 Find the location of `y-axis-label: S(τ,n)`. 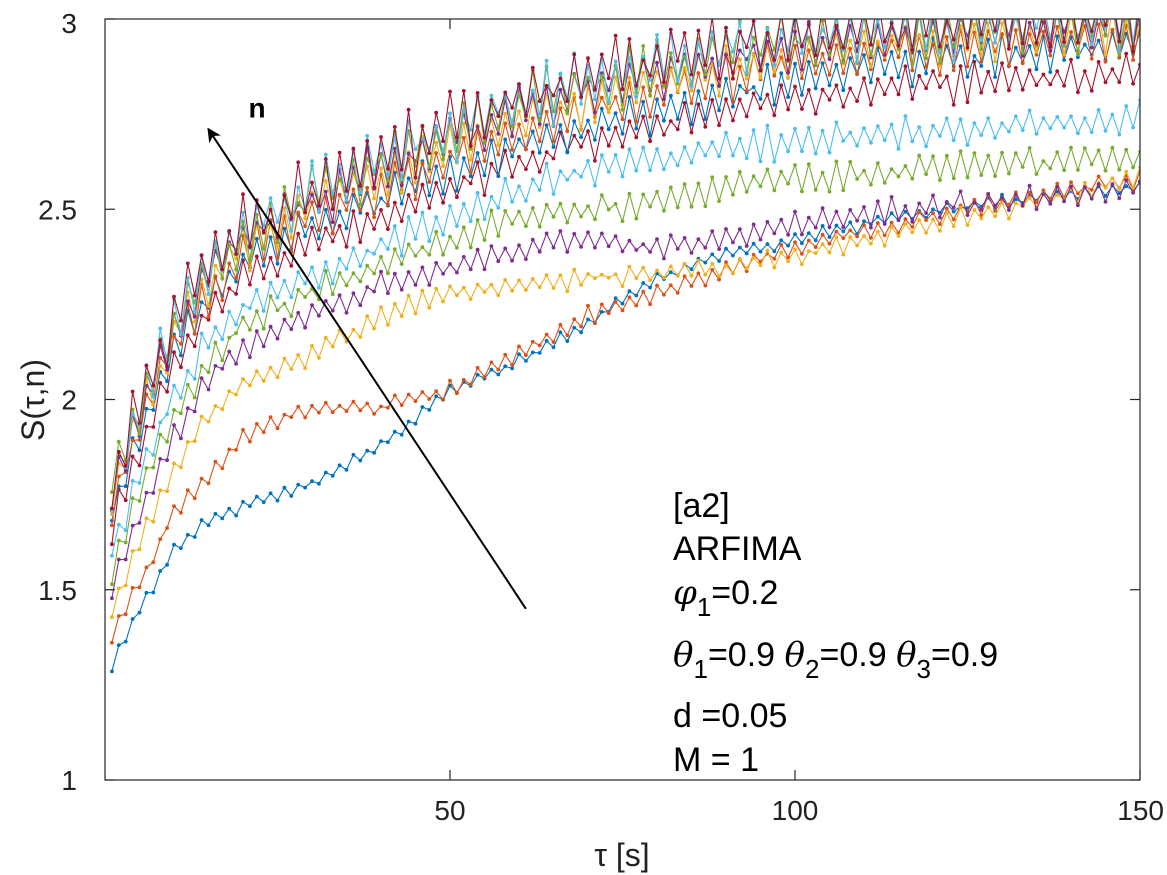

y-axis-label: S(τ,n) is located at coordinates (33, 400).